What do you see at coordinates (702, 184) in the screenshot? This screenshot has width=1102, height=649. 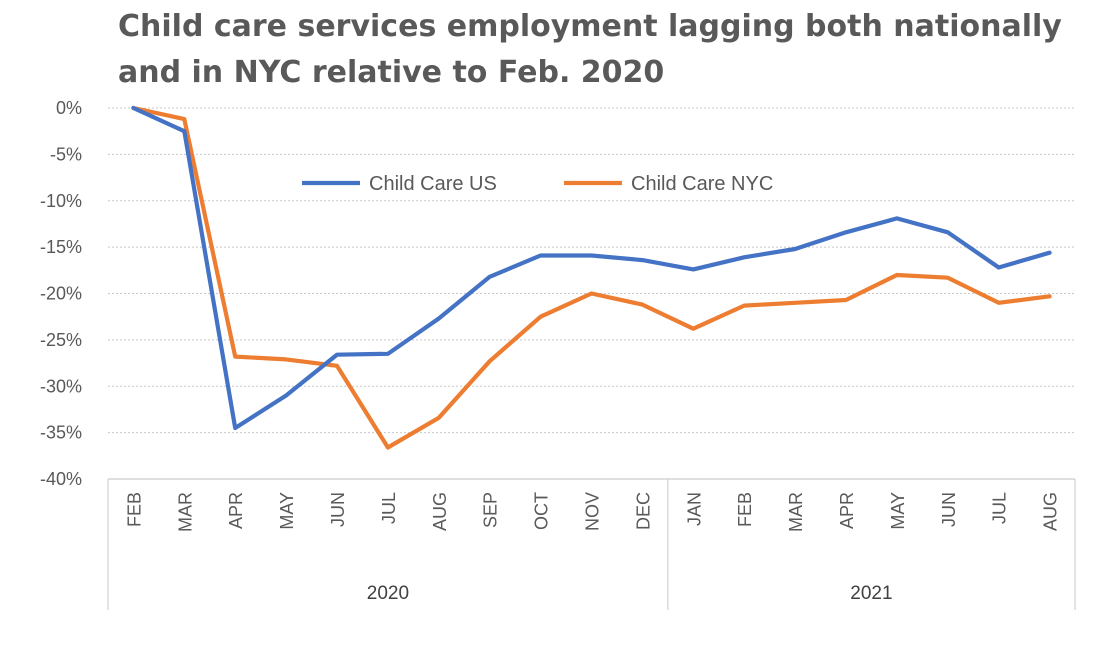 I see `legend-label: Child Care NYC` at bounding box center [702, 184].